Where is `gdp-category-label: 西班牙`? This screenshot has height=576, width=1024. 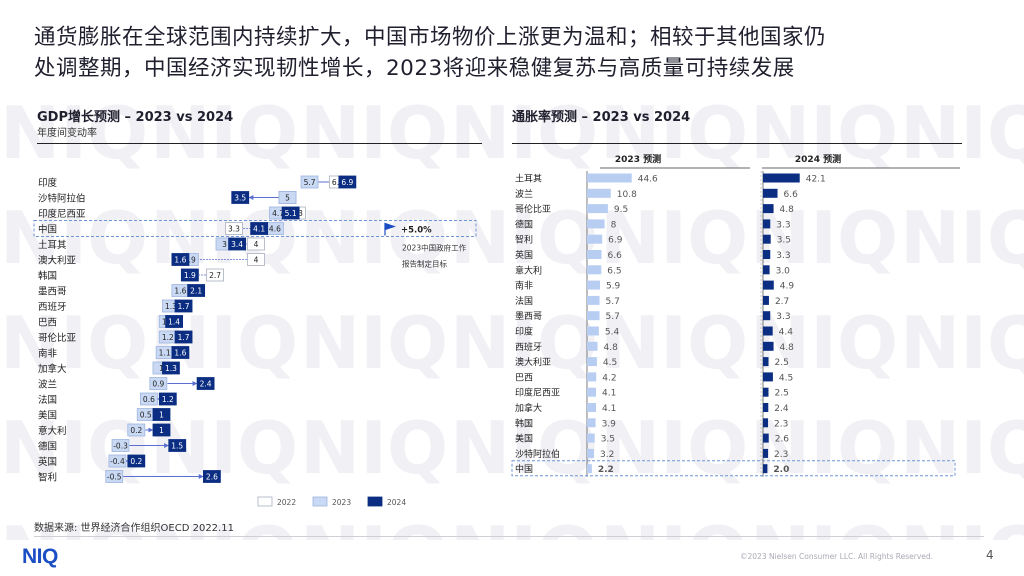 gdp-category-label: 西班牙 is located at coordinates (52, 307).